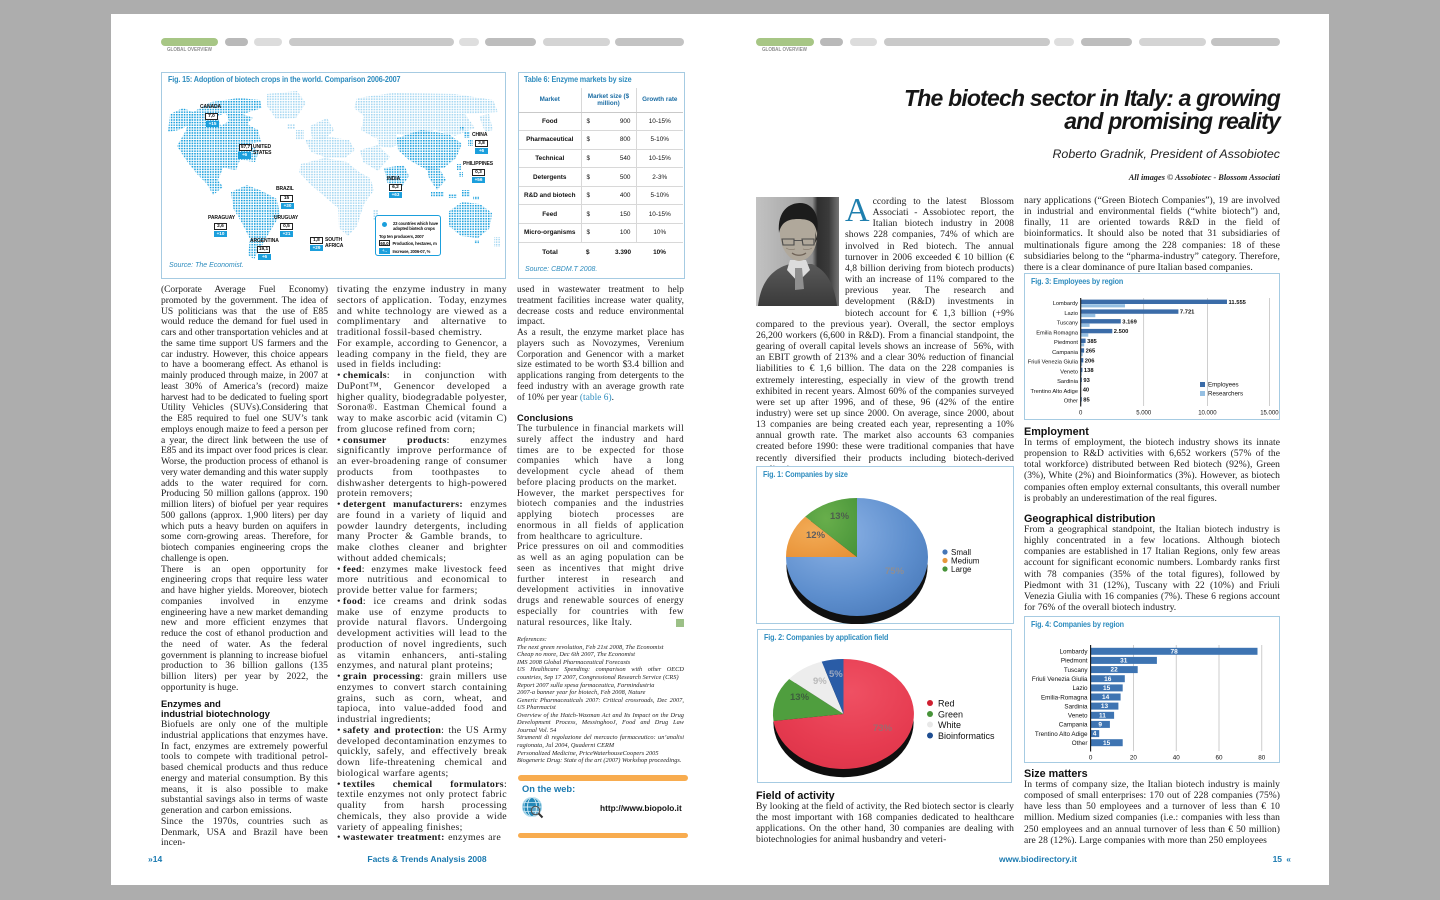 The height and width of the screenshot is (900, 1440). I want to click on svg-text: 3.169, so click(1129, 322).